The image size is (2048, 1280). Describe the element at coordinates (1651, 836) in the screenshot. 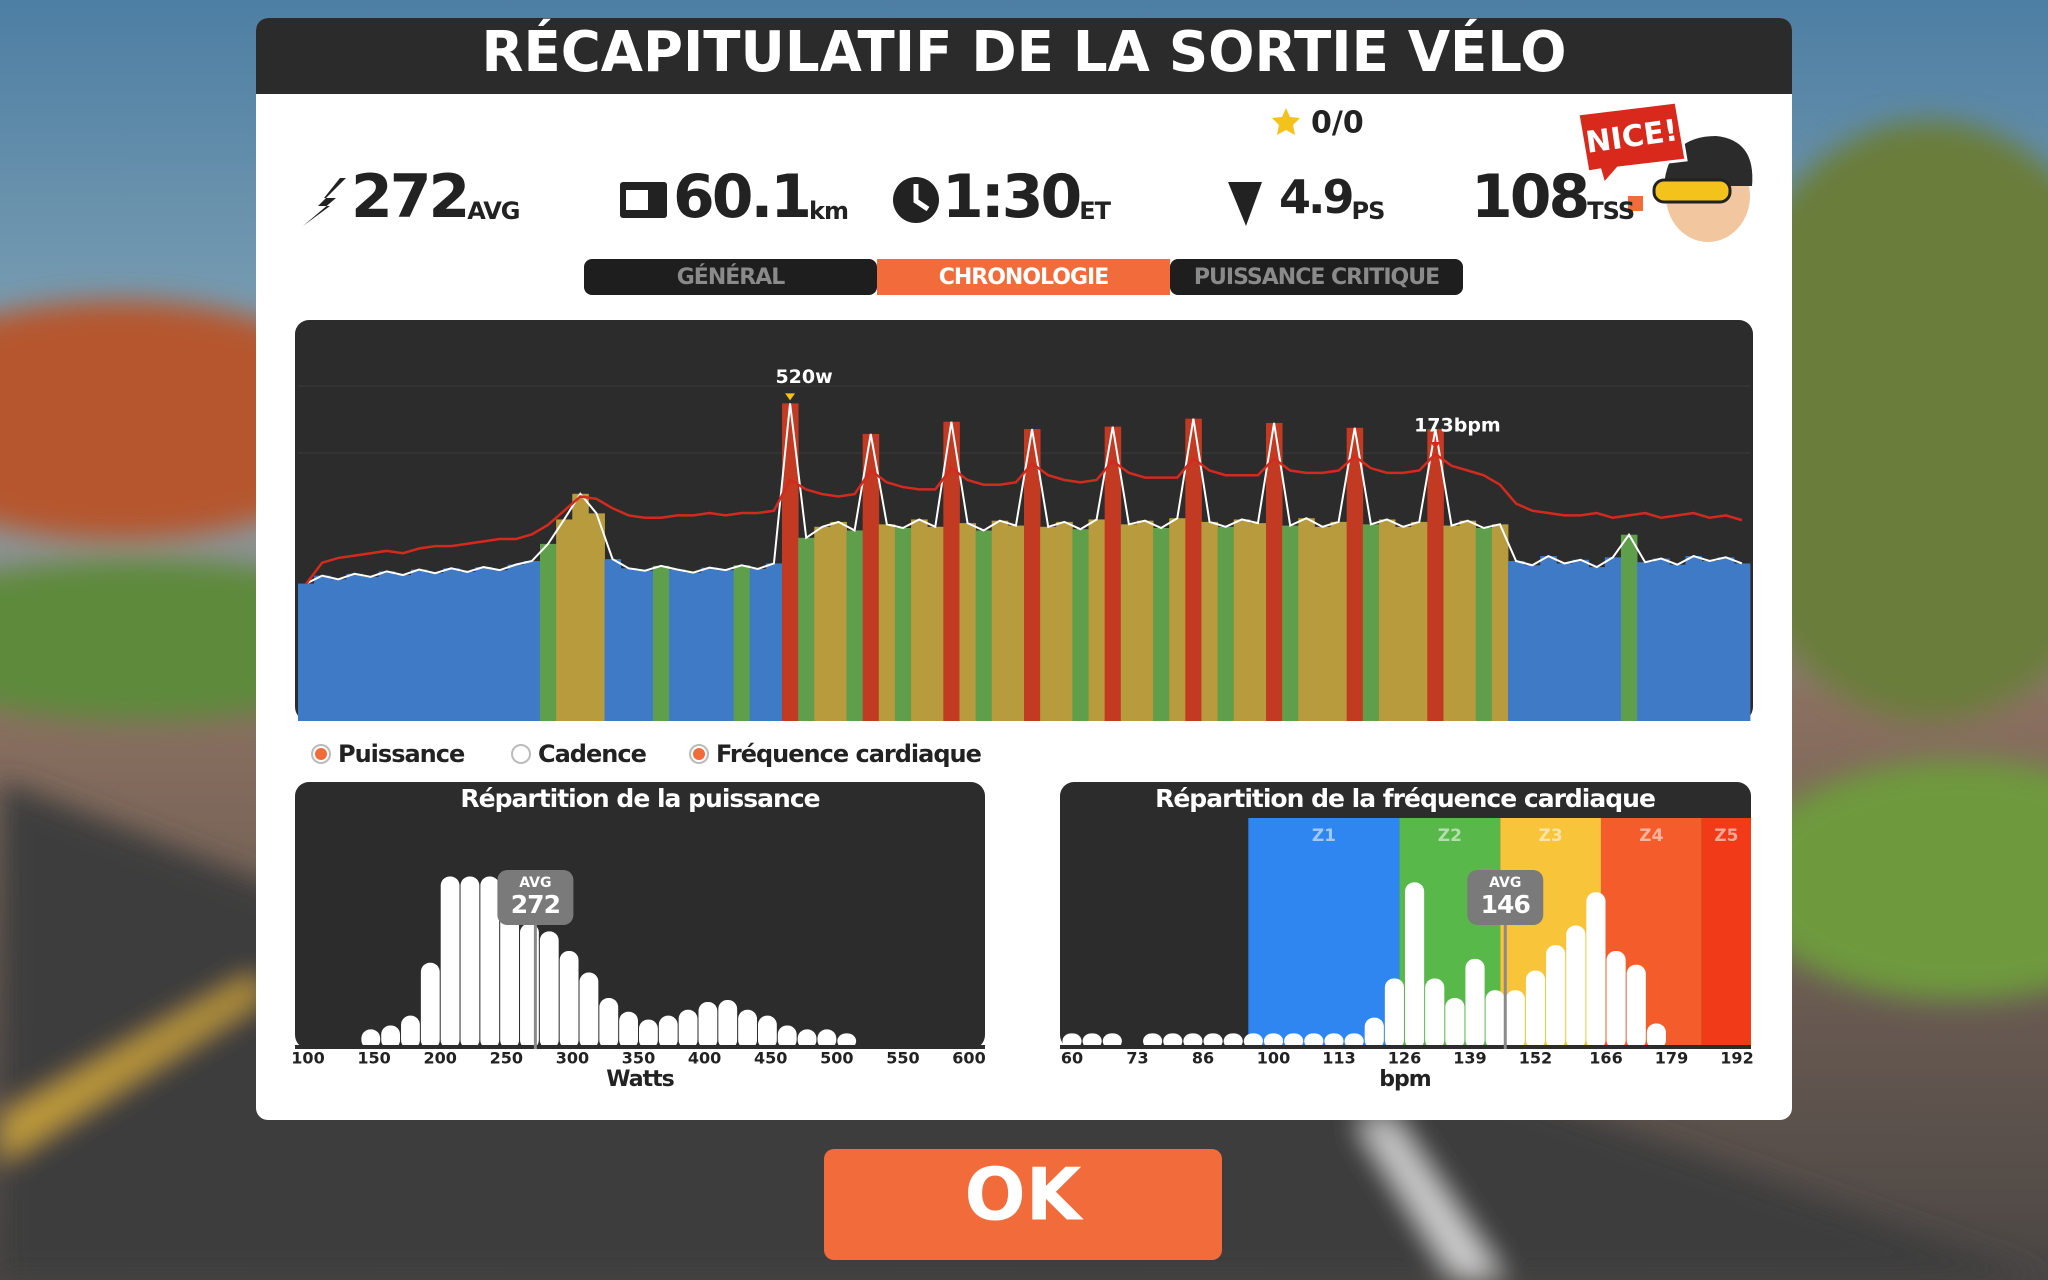

I see `hr-zone-label: Z4` at that location.